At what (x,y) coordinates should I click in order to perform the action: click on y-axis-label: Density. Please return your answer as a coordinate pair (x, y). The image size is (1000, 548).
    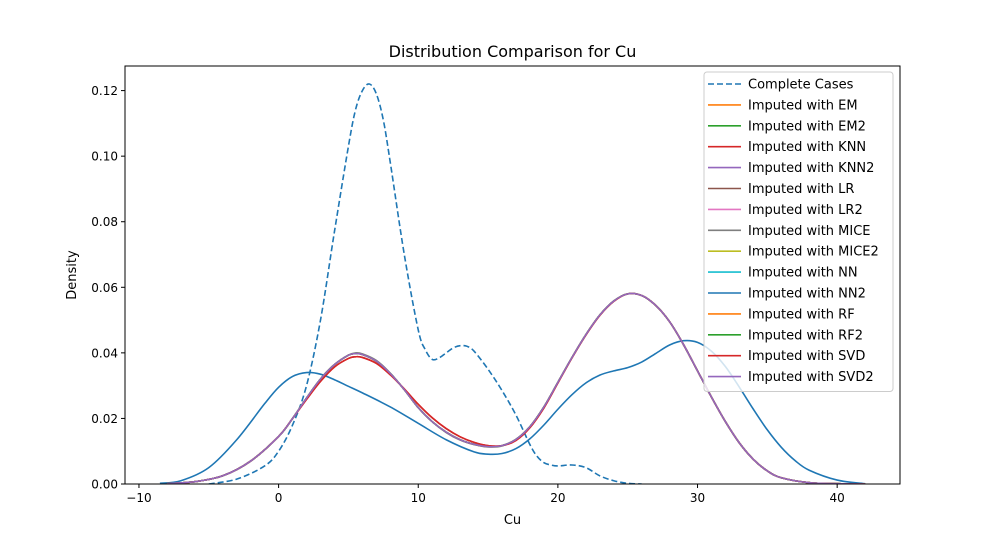
    Looking at the image, I should click on (72, 275).